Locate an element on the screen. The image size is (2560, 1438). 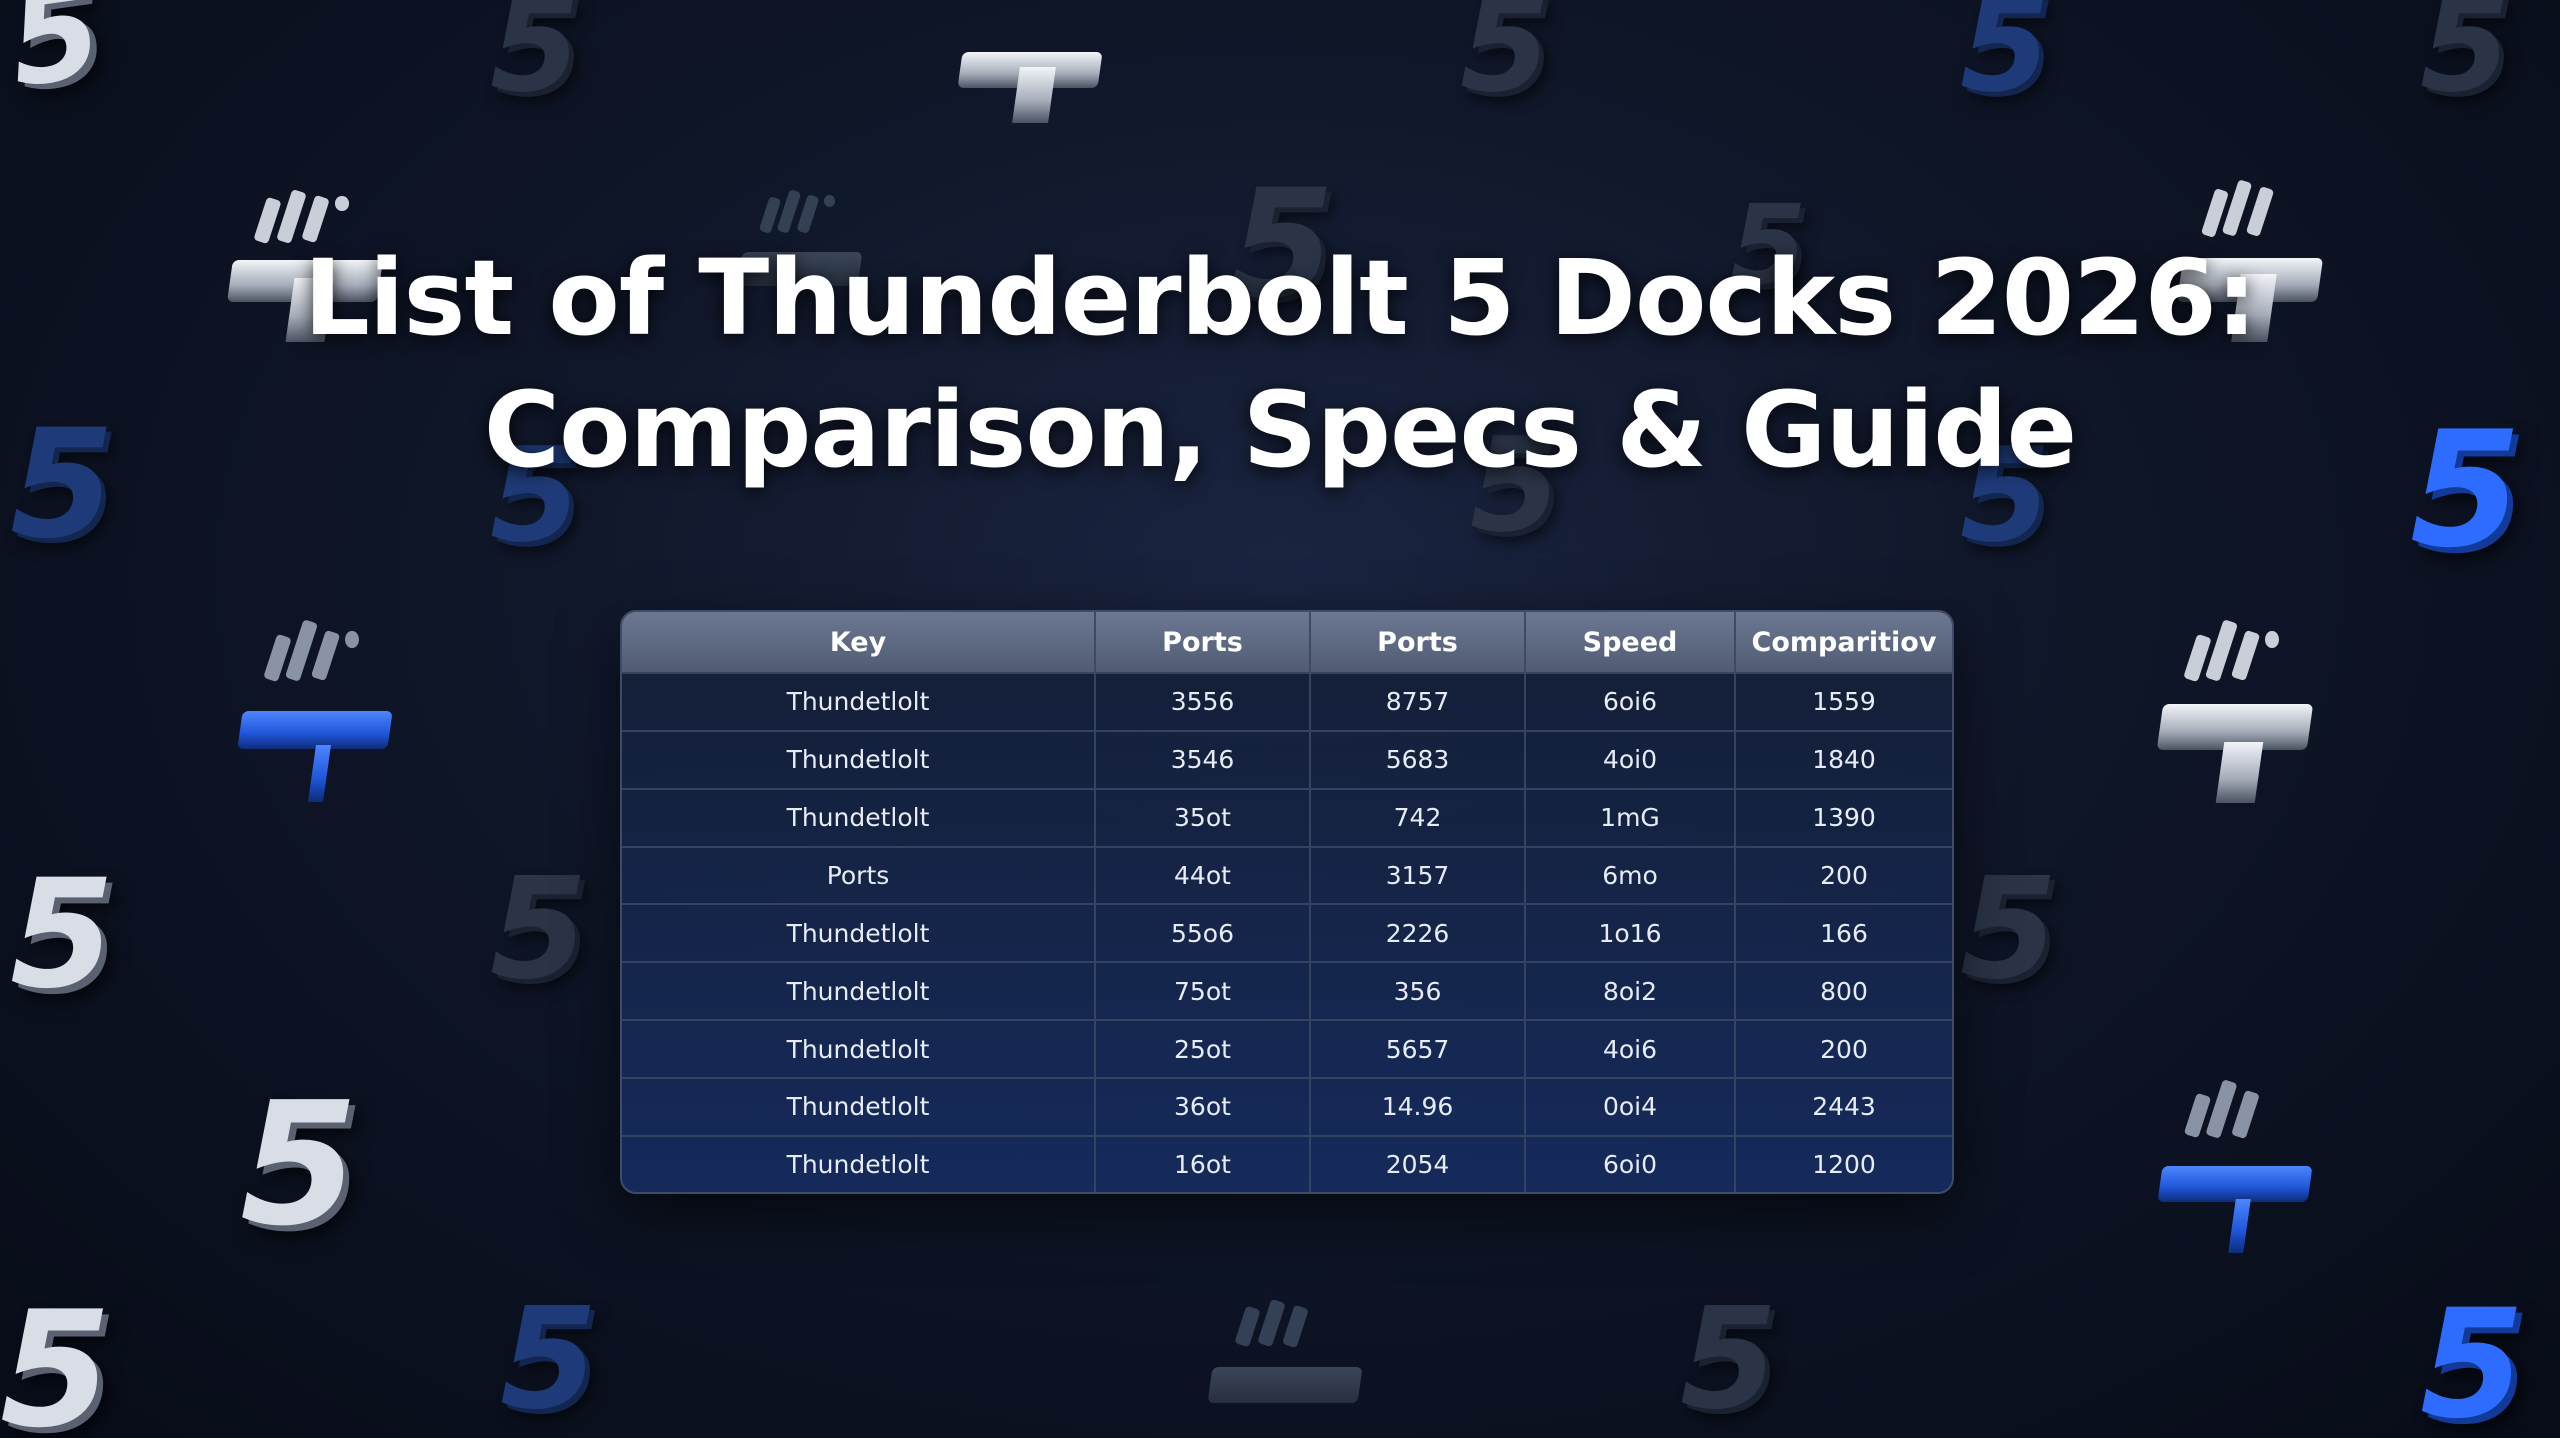
table-header-row: Key Ports Ports Speed Comparitiov is located at coordinates (1287, 642).